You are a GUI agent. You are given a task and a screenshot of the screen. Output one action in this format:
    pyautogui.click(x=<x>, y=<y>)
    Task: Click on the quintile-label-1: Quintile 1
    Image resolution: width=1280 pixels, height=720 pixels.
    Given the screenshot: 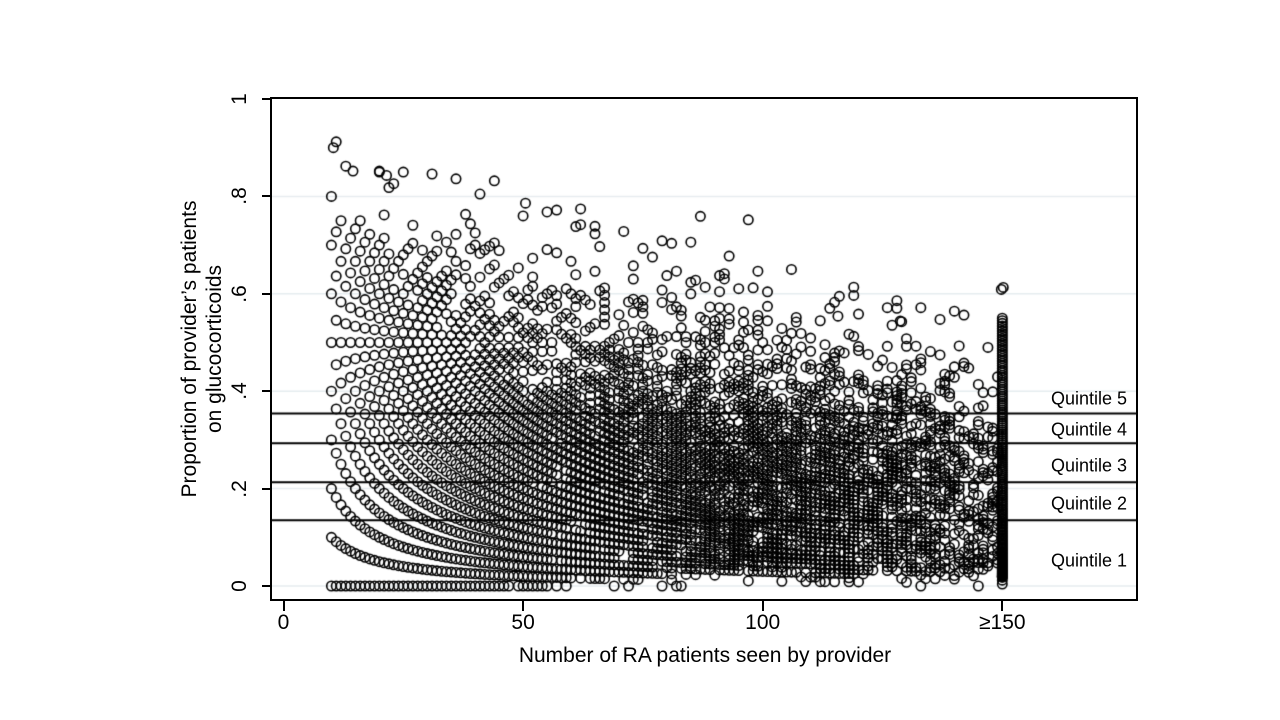 What is the action you would take?
    pyautogui.click(x=1089, y=560)
    